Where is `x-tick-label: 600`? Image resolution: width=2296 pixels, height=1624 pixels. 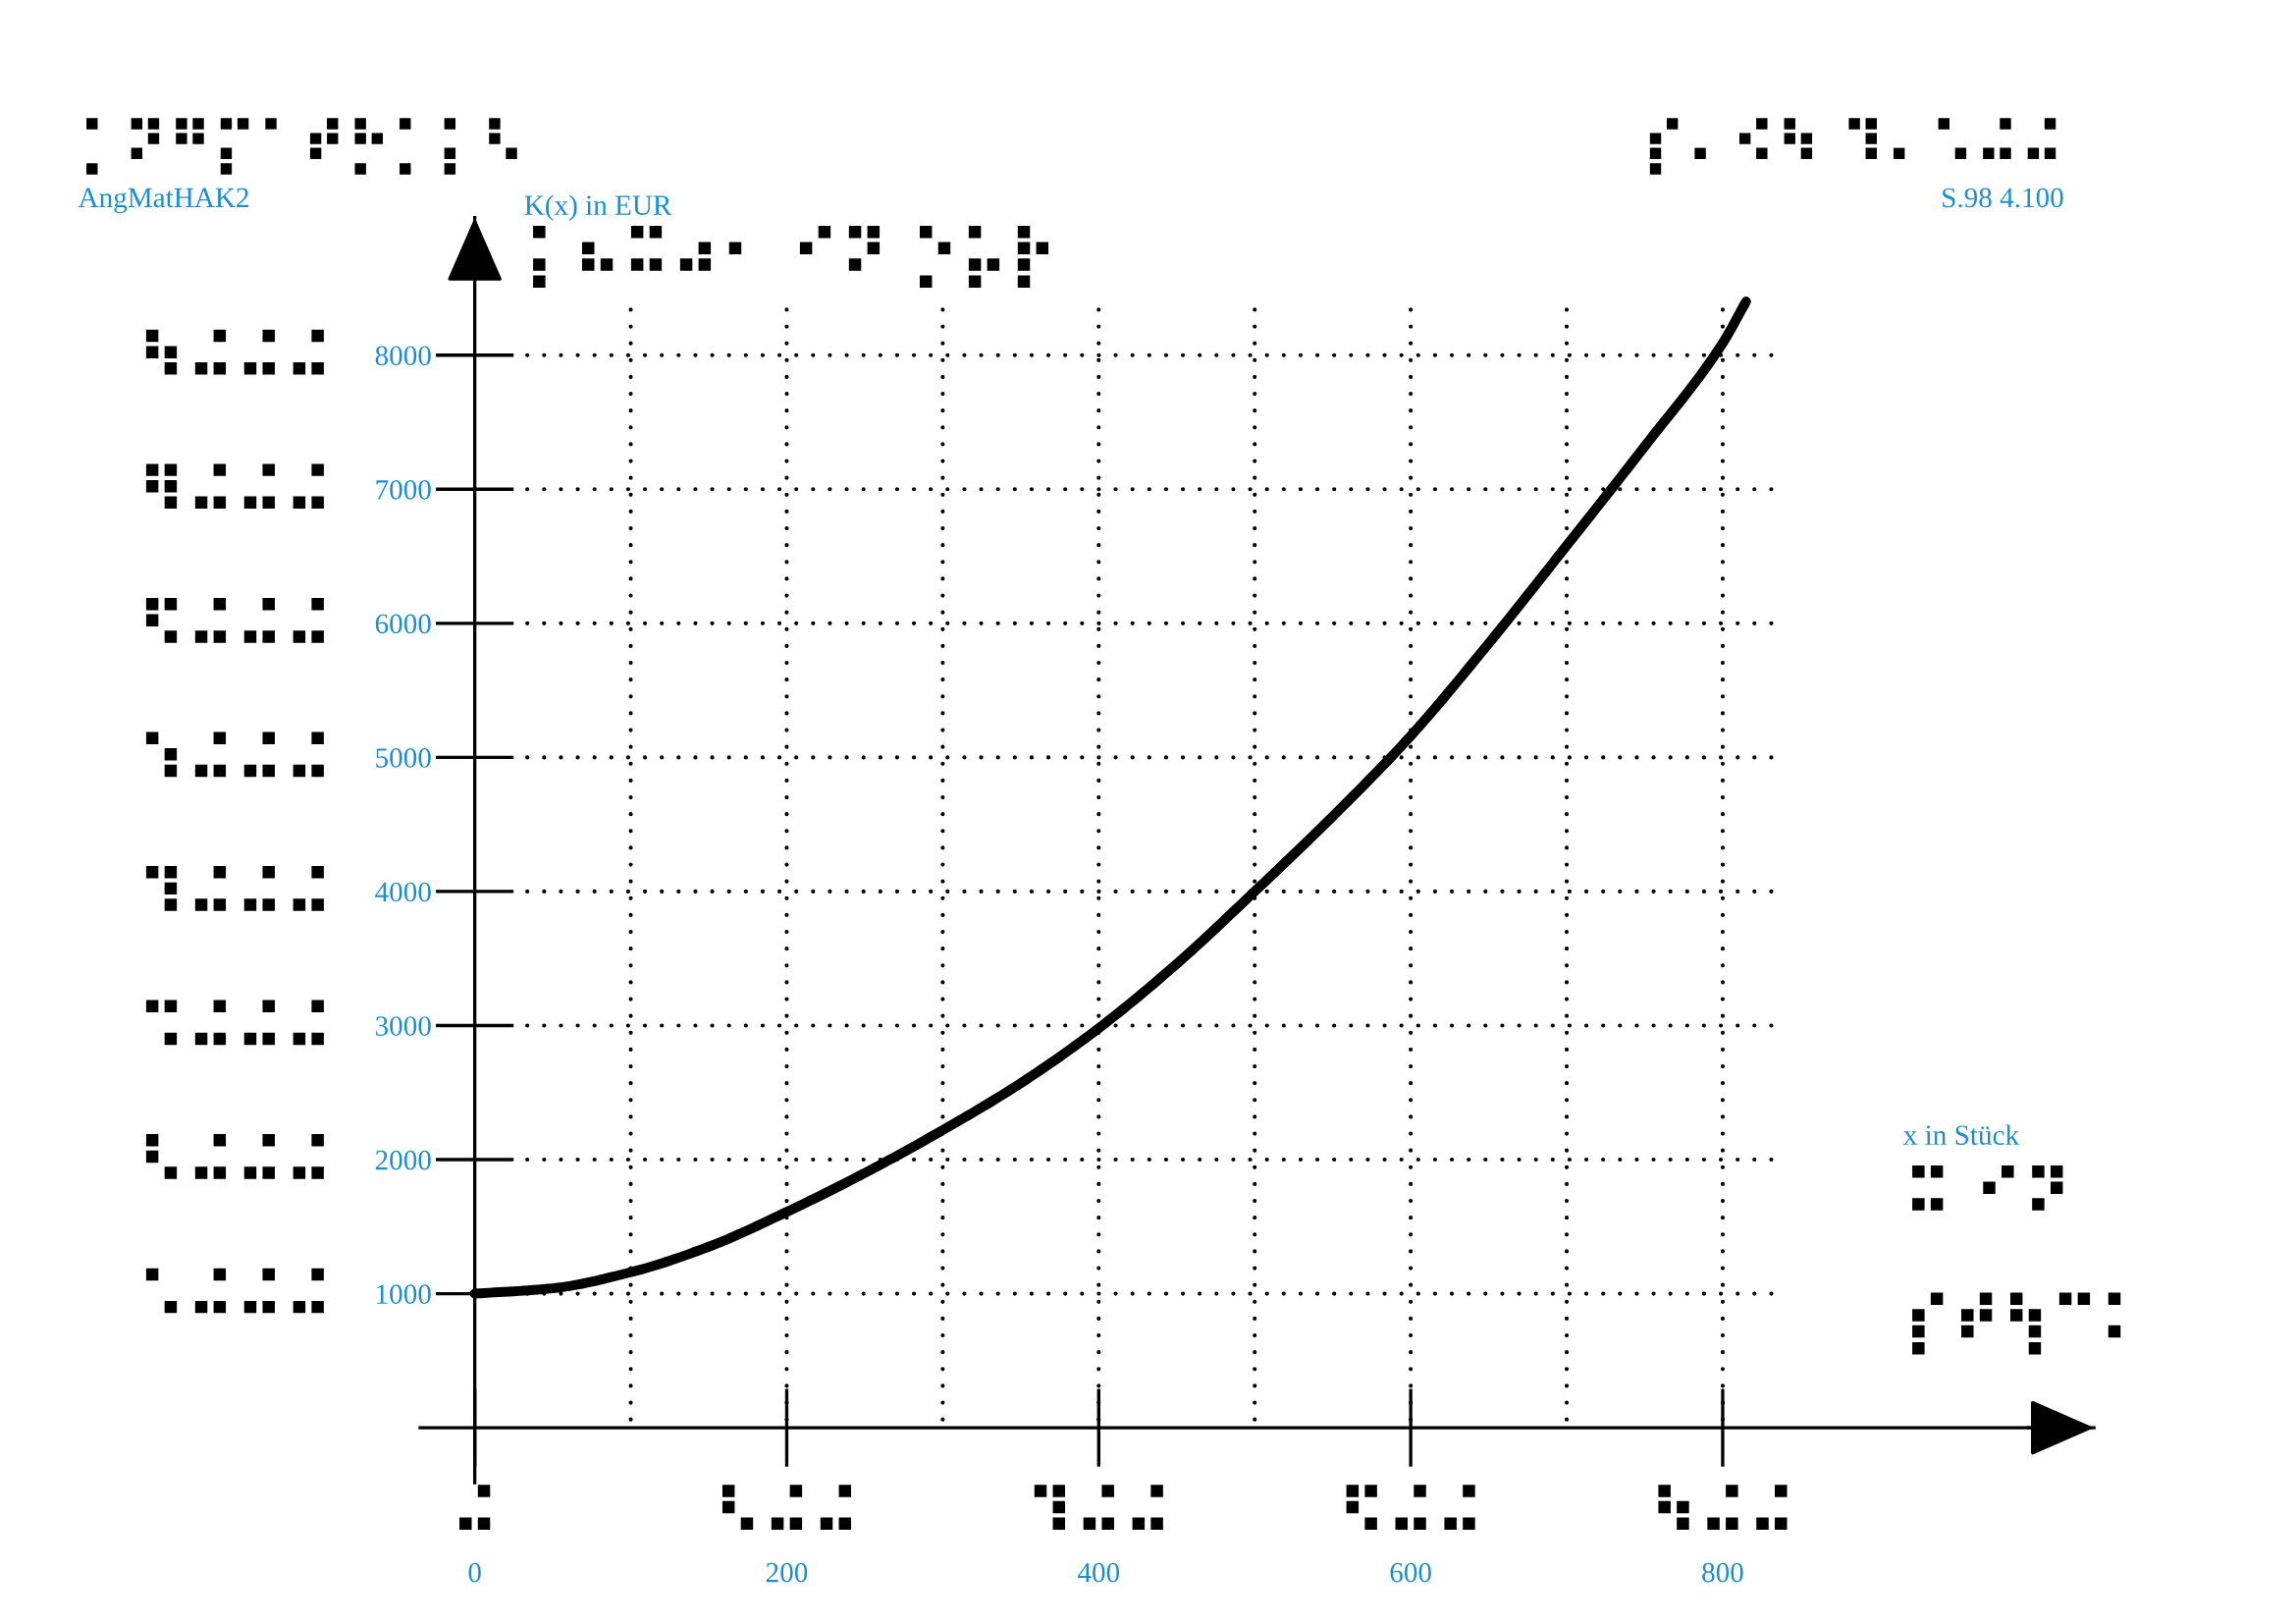
x-tick-label: 600 is located at coordinates (1410, 1572).